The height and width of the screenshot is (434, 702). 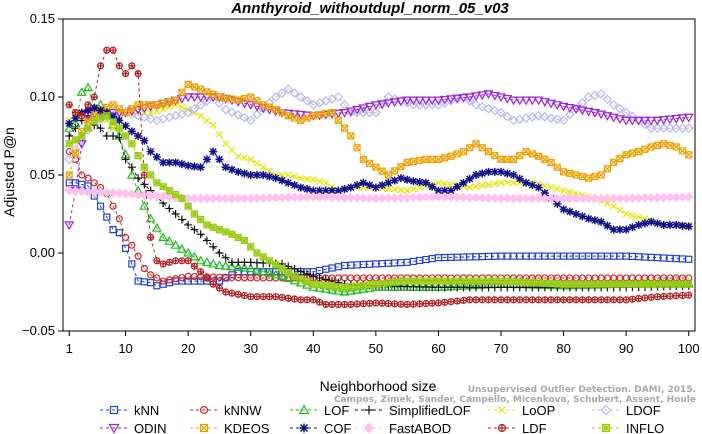 I want to click on legend-item-simplifiedlof: SimplifiedLOF, so click(x=413, y=410).